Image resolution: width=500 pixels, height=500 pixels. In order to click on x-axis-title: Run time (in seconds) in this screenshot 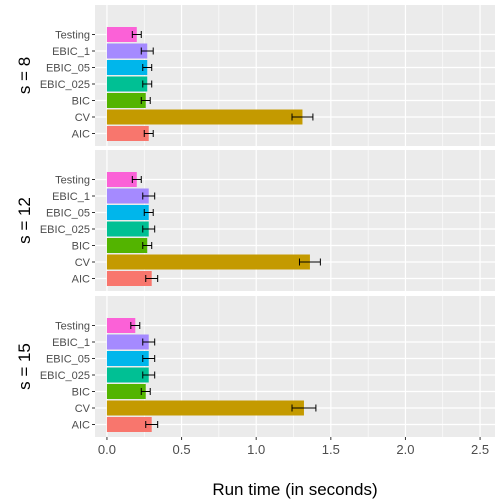, I will do `click(294, 489)`.